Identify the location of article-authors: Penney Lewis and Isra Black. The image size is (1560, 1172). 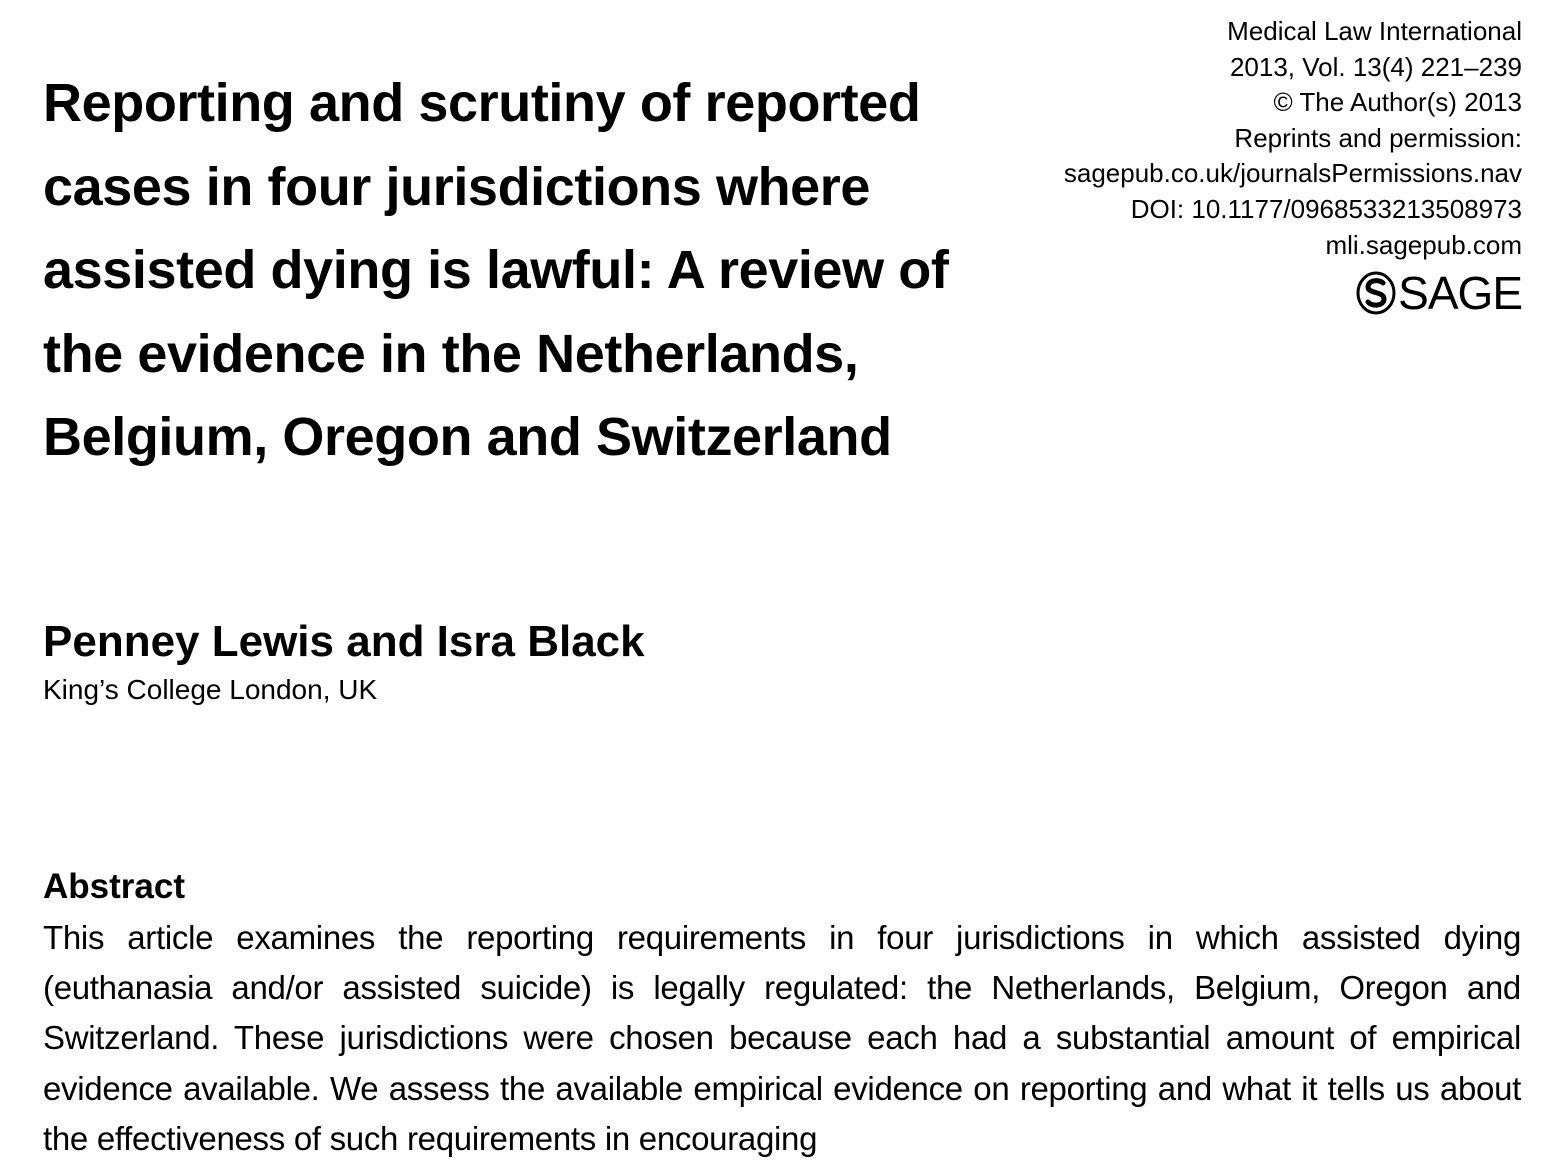
(344, 641).